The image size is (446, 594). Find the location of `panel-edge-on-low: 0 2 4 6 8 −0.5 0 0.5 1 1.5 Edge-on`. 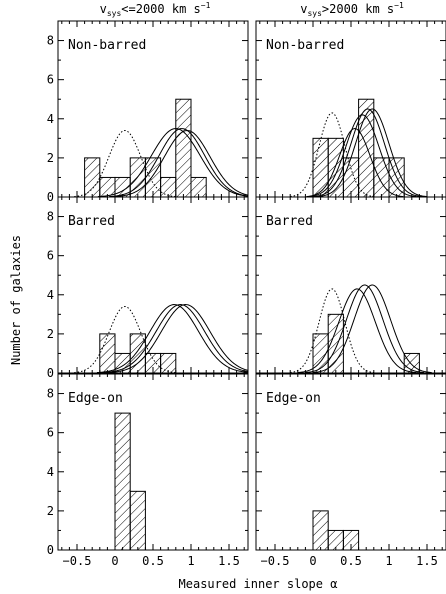

panel-edge-on-low: 0 2 4 6 8 −0.5 0 0.5 1 1.5 Edge-on is located at coordinates (148, 470).